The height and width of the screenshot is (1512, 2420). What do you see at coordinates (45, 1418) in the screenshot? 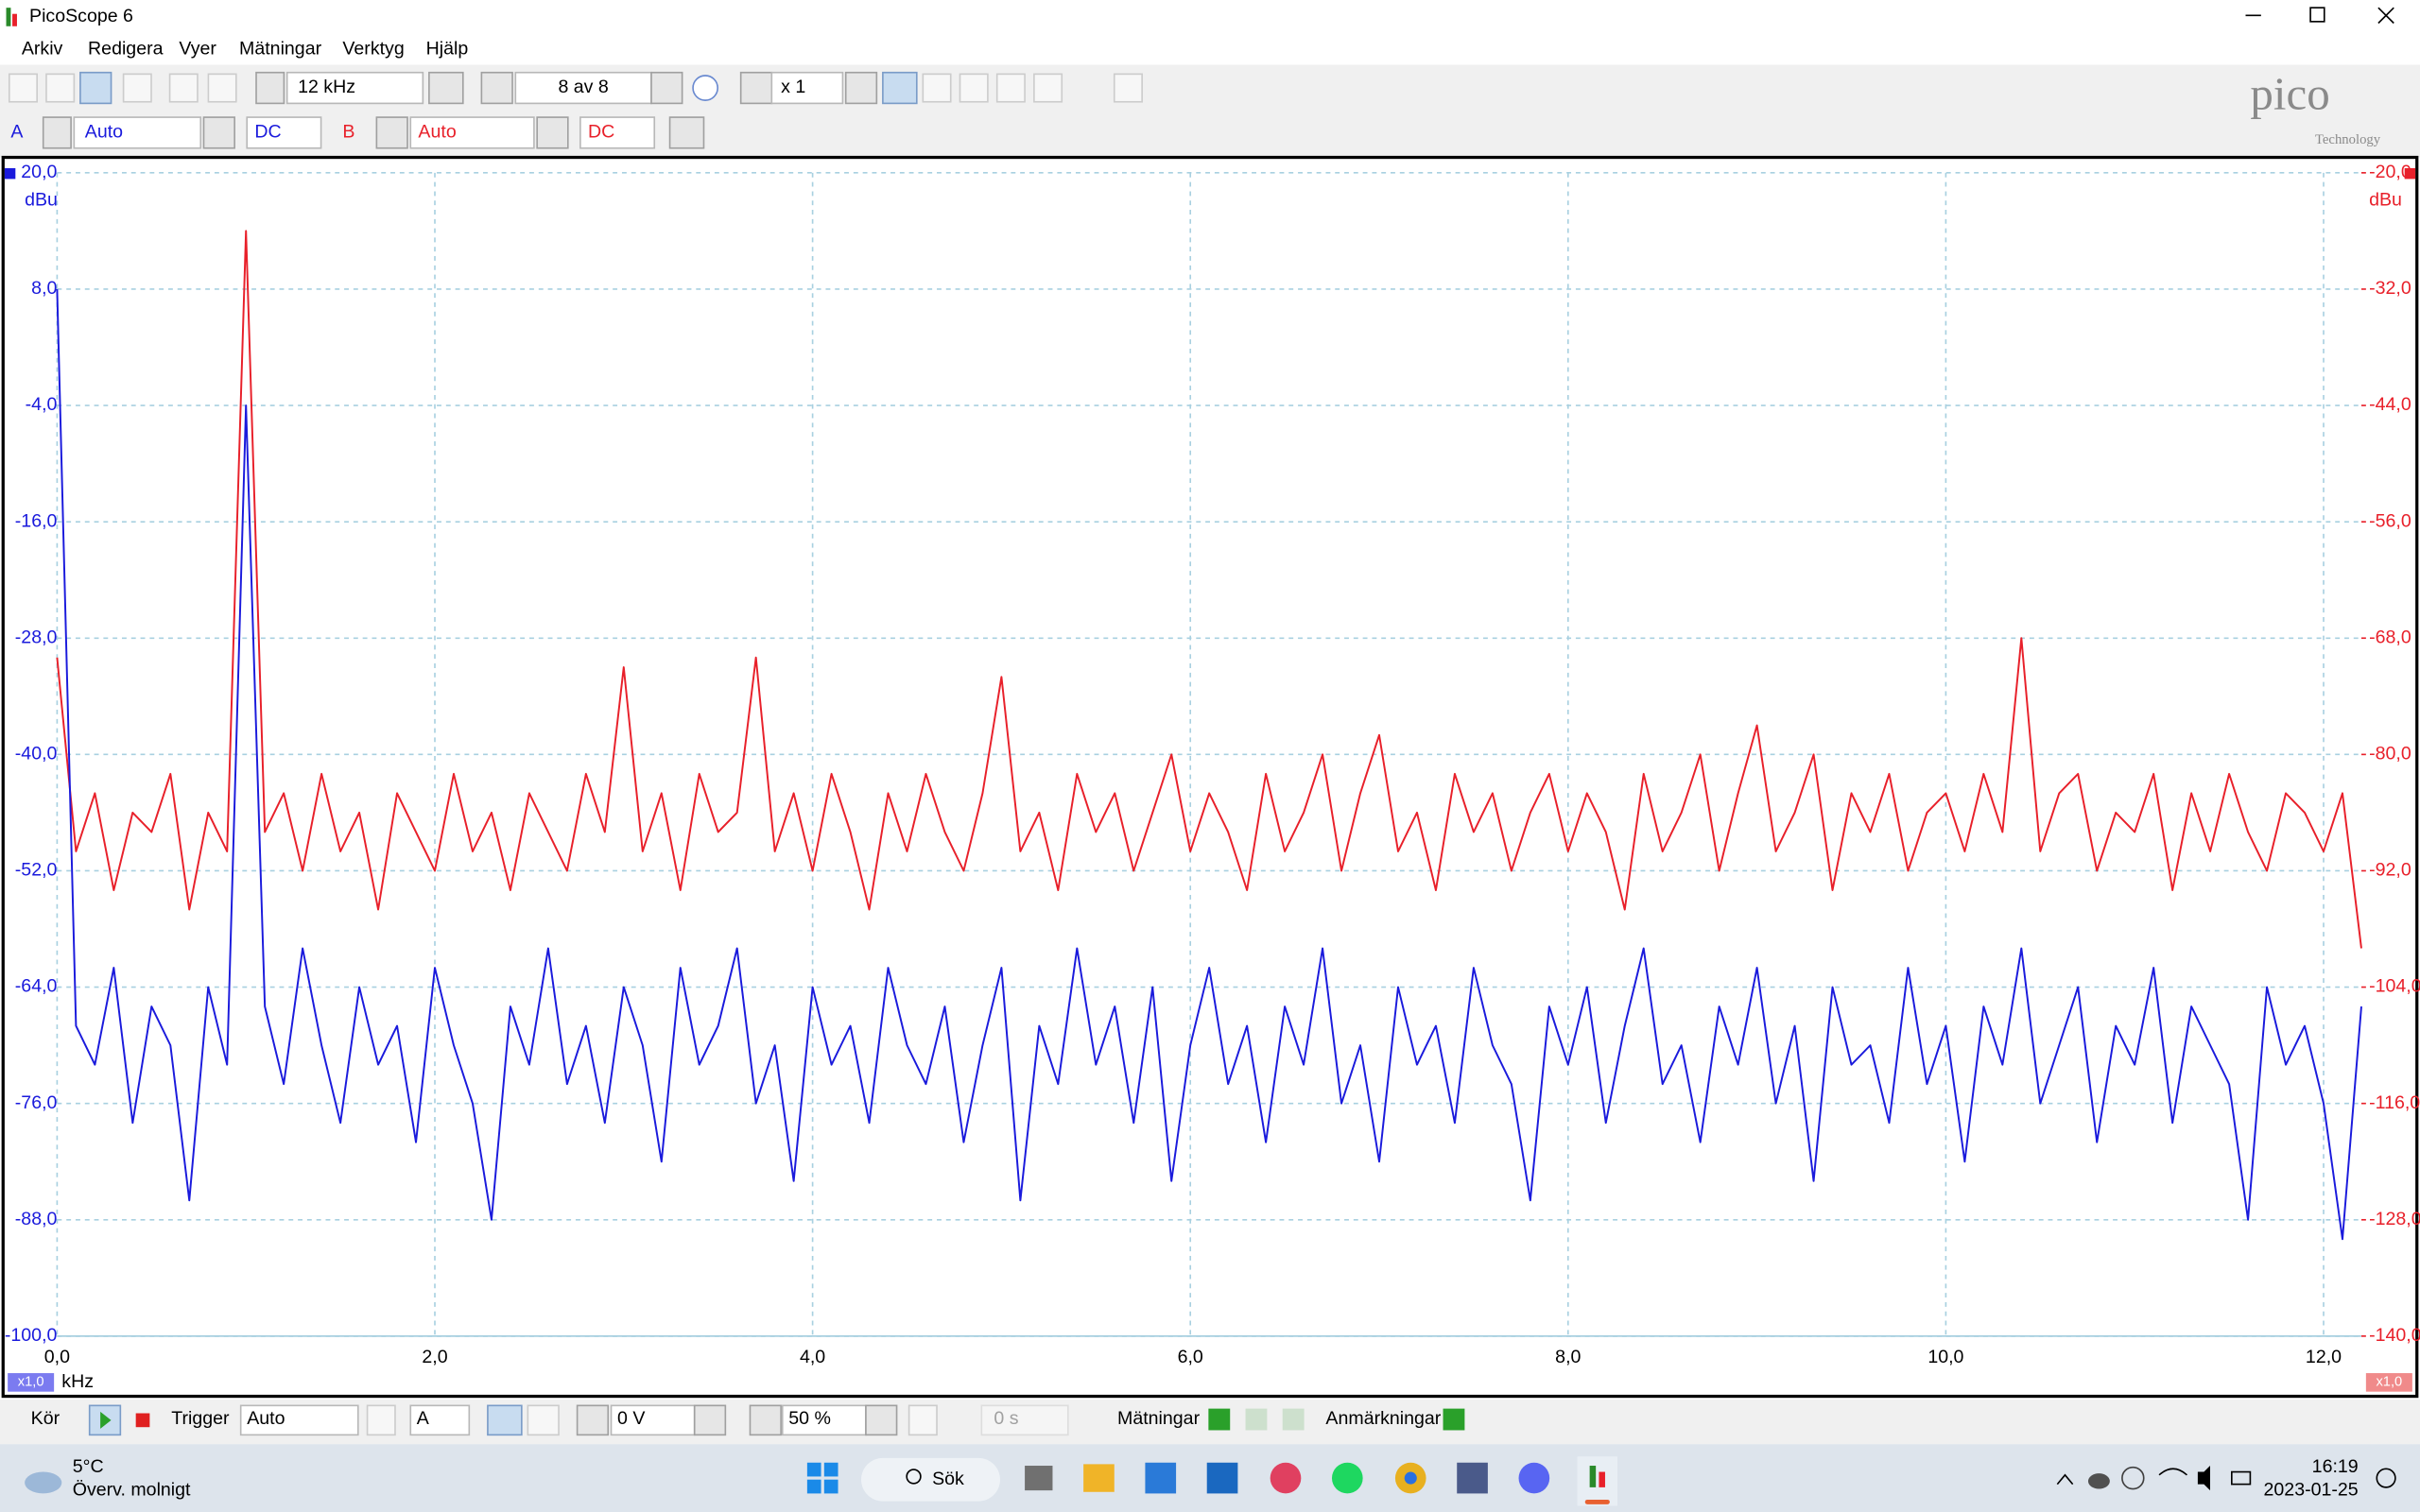
I see `run-label: Kör` at bounding box center [45, 1418].